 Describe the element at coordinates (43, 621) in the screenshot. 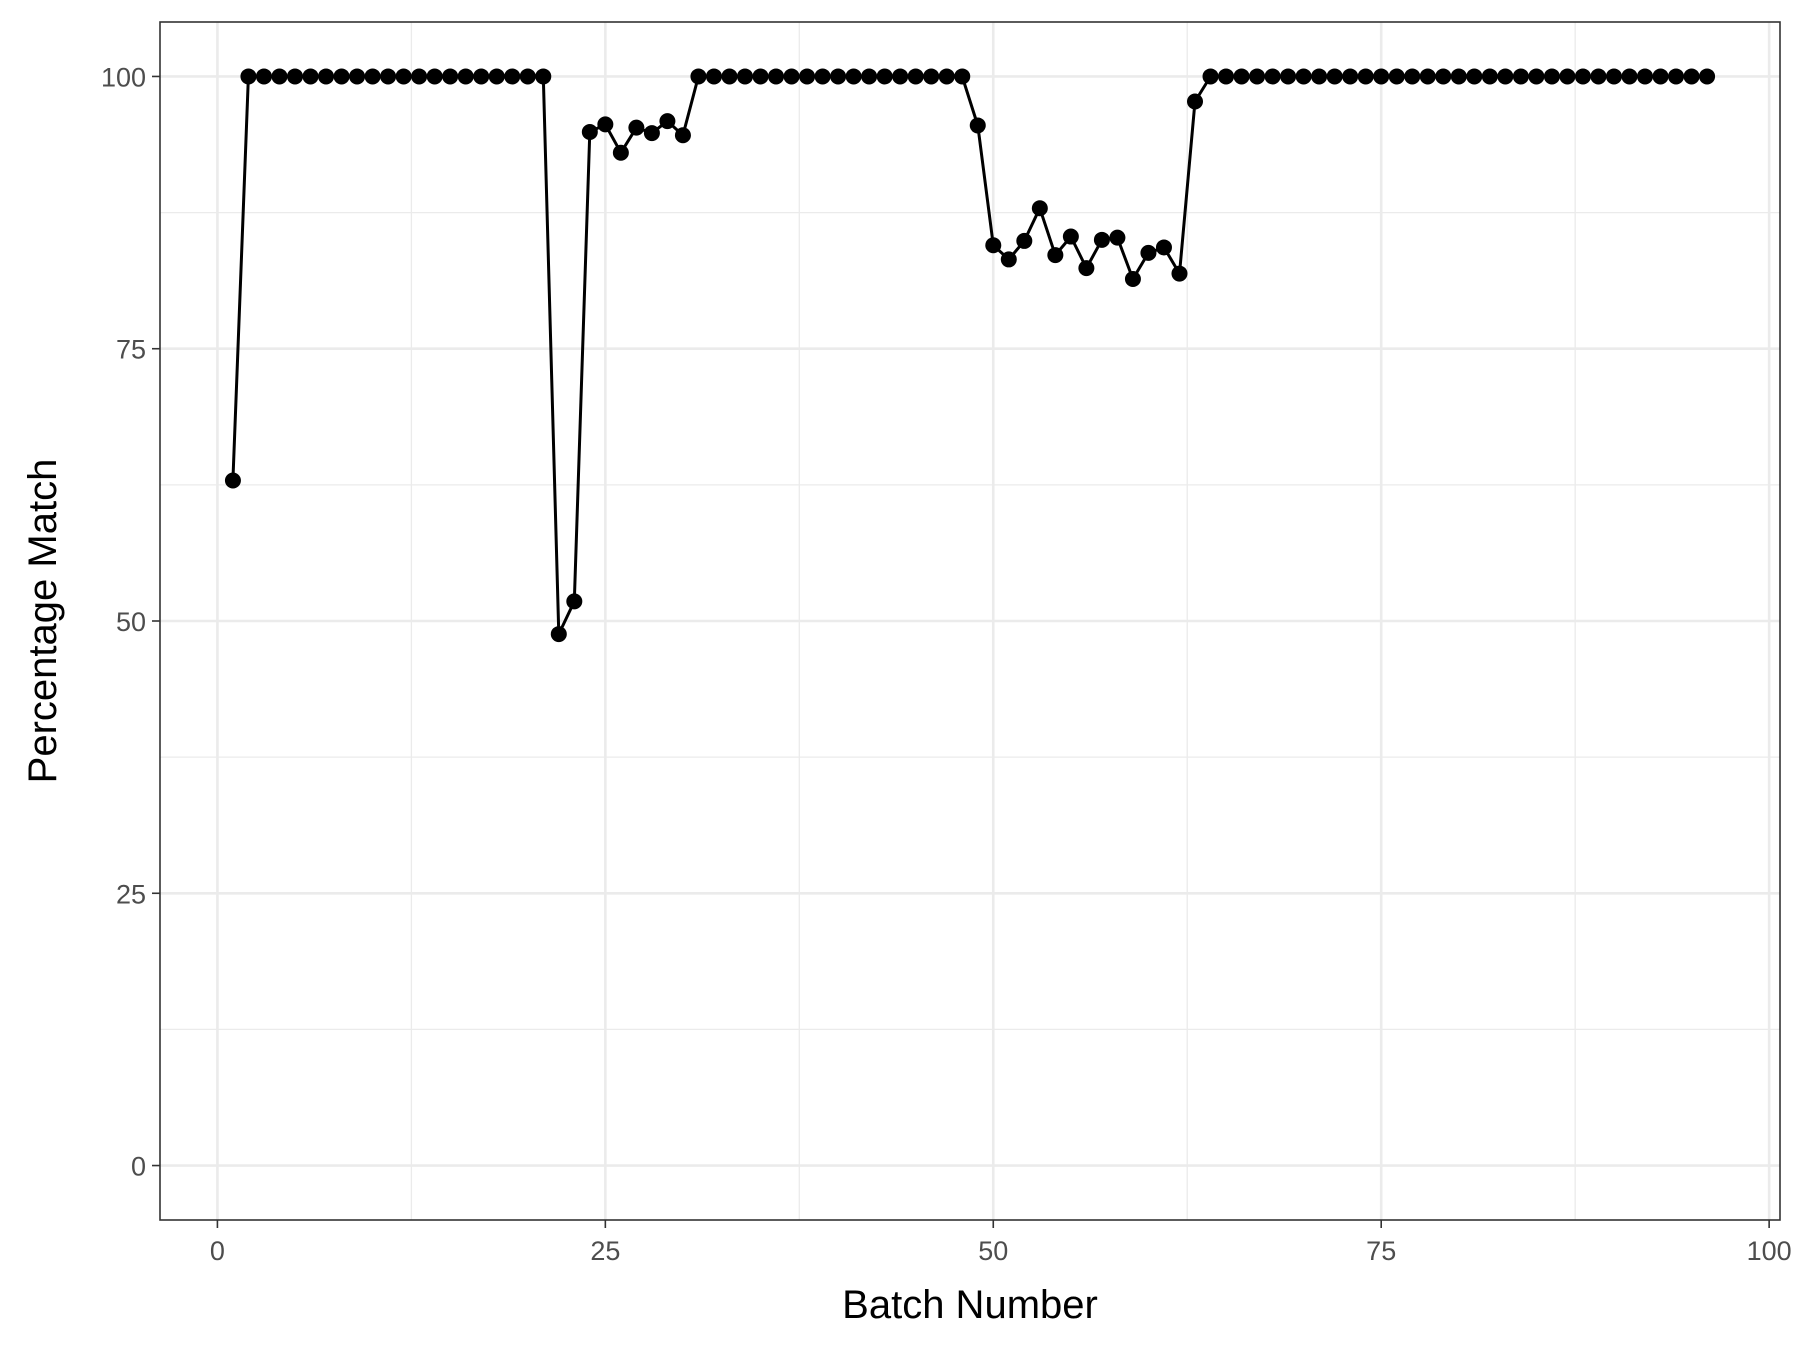

I see `y-axis-title: Percentage Match` at that location.